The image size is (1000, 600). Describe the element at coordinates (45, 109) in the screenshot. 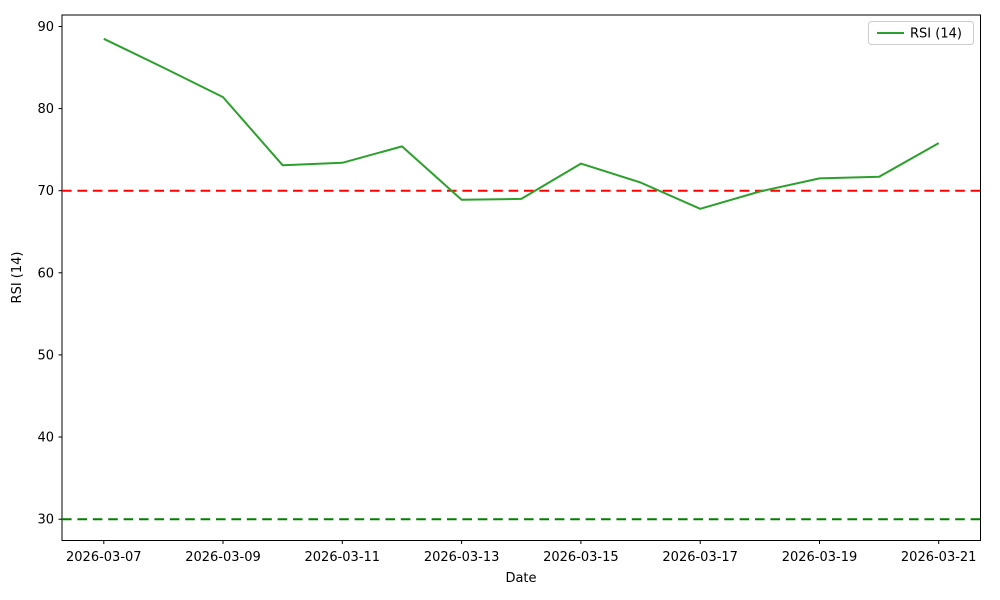

I see `y-tick-label: 80` at that location.